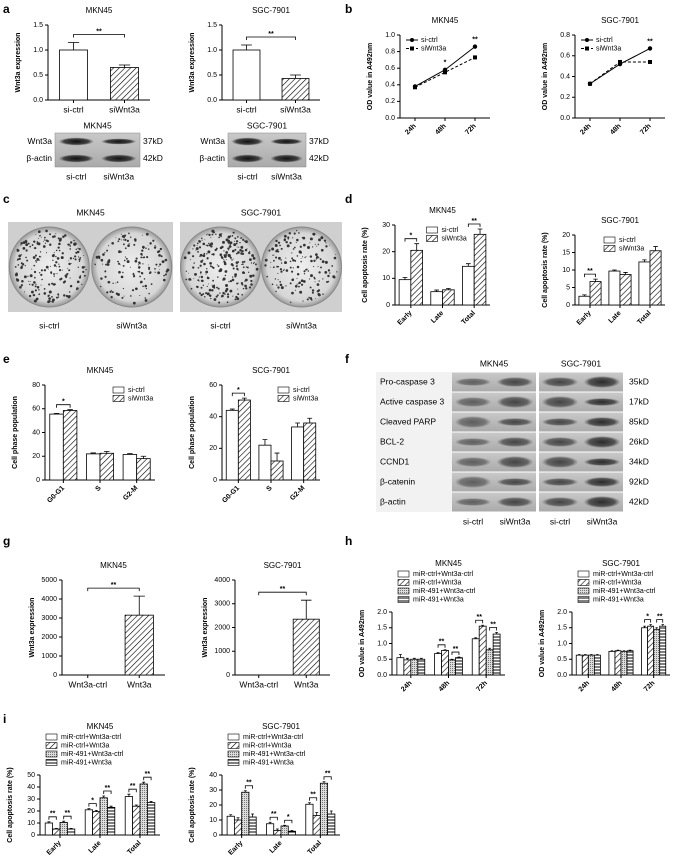 This screenshot has height=866, width=685. Describe the element at coordinates (215, 480) in the screenshot. I see `y-tick-label: 0` at that location.